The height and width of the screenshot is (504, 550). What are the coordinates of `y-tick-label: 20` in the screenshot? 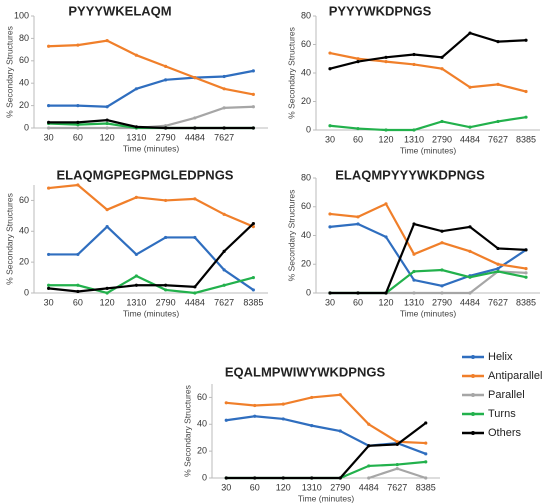 It's located at (306, 101).